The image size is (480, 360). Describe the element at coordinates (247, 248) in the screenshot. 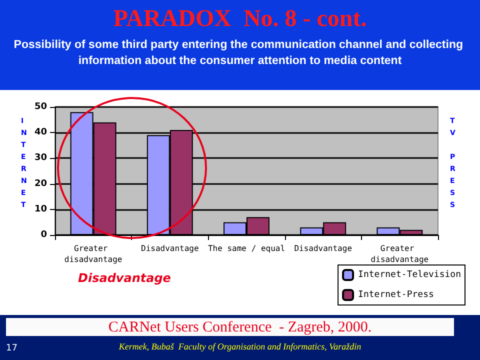

I see `x-tick-label: The same / equal` at that location.